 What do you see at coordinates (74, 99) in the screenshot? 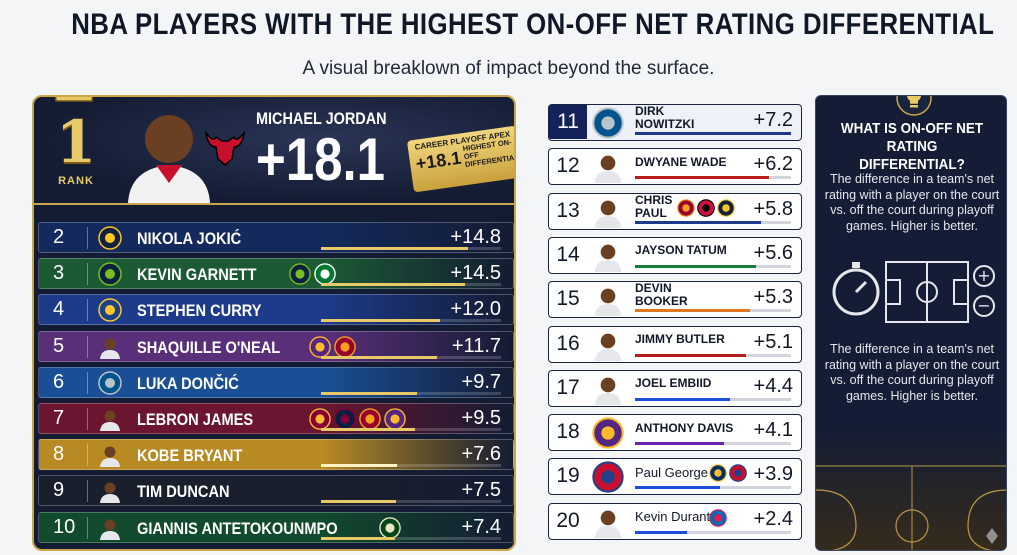
I see `crown-icon` at bounding box center [74, 99].